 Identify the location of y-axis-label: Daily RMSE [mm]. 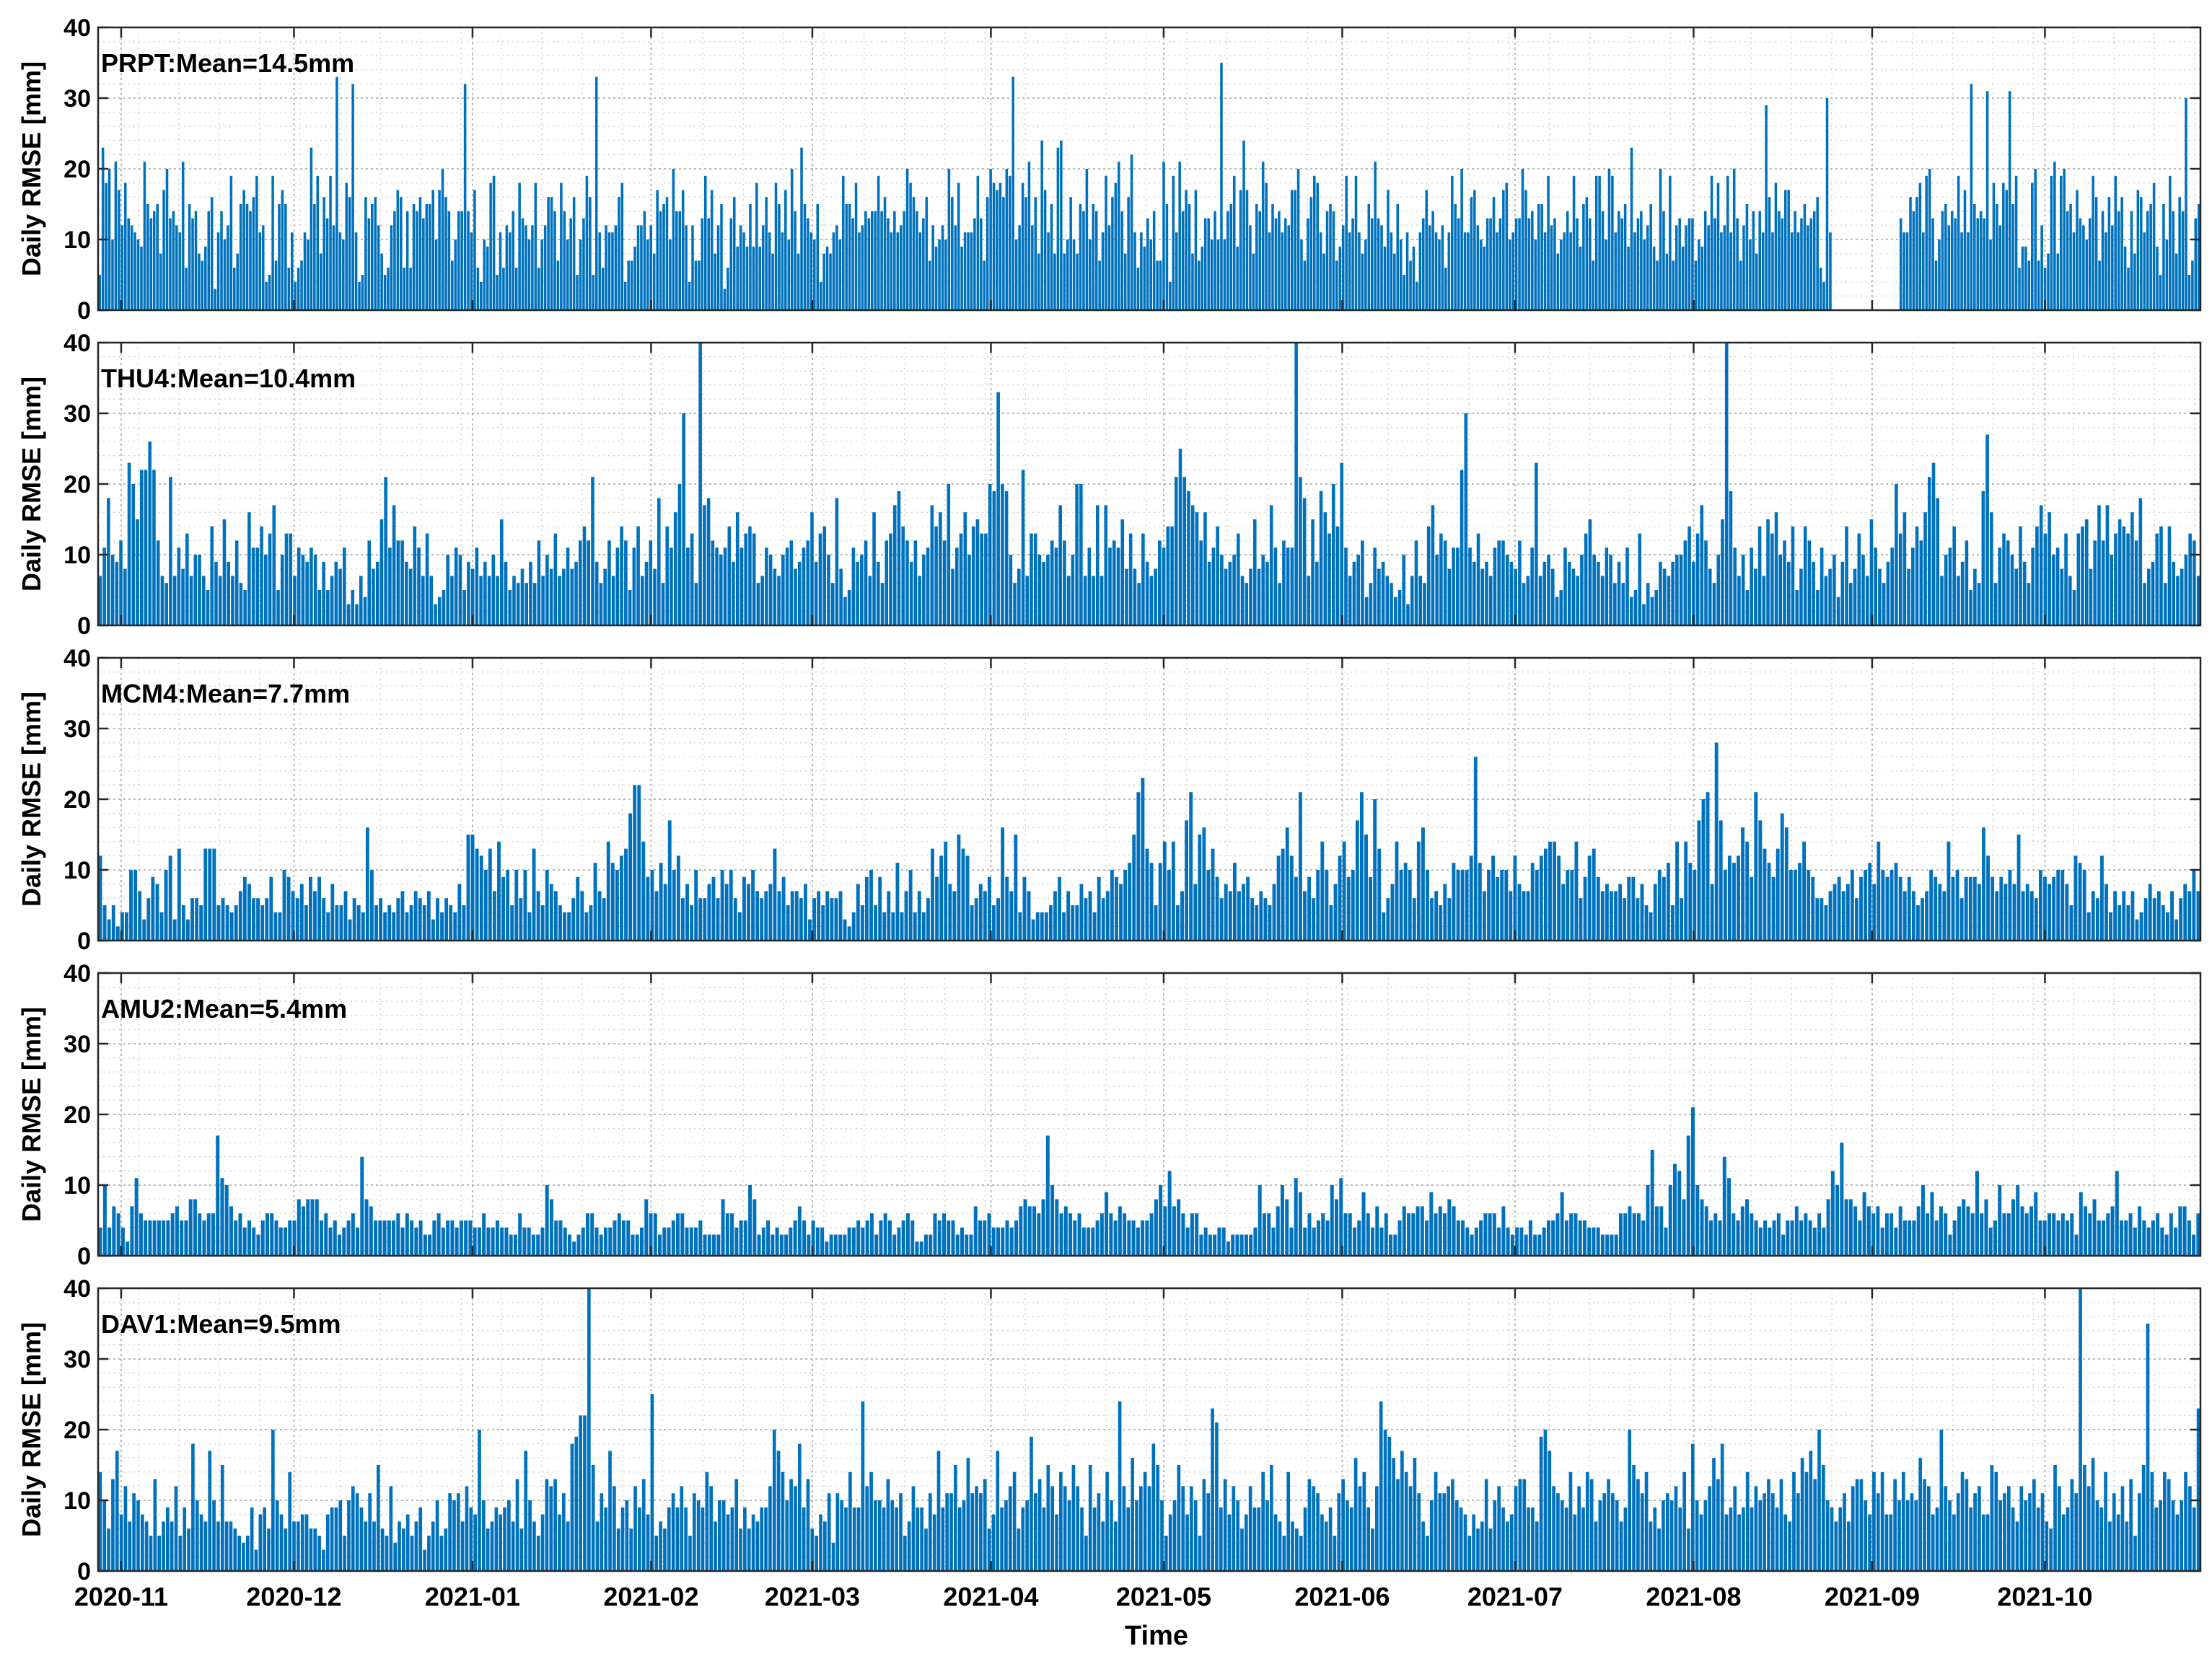
(31, 1114).